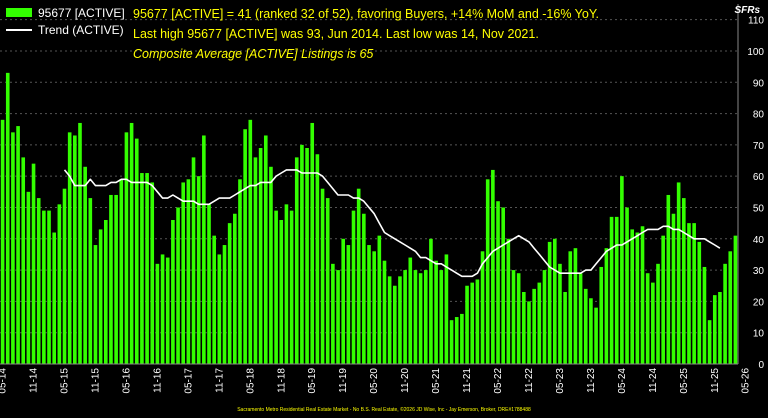 The image size is (768, 418). I want to click on legend-swatch-trend, so click(19, 29).